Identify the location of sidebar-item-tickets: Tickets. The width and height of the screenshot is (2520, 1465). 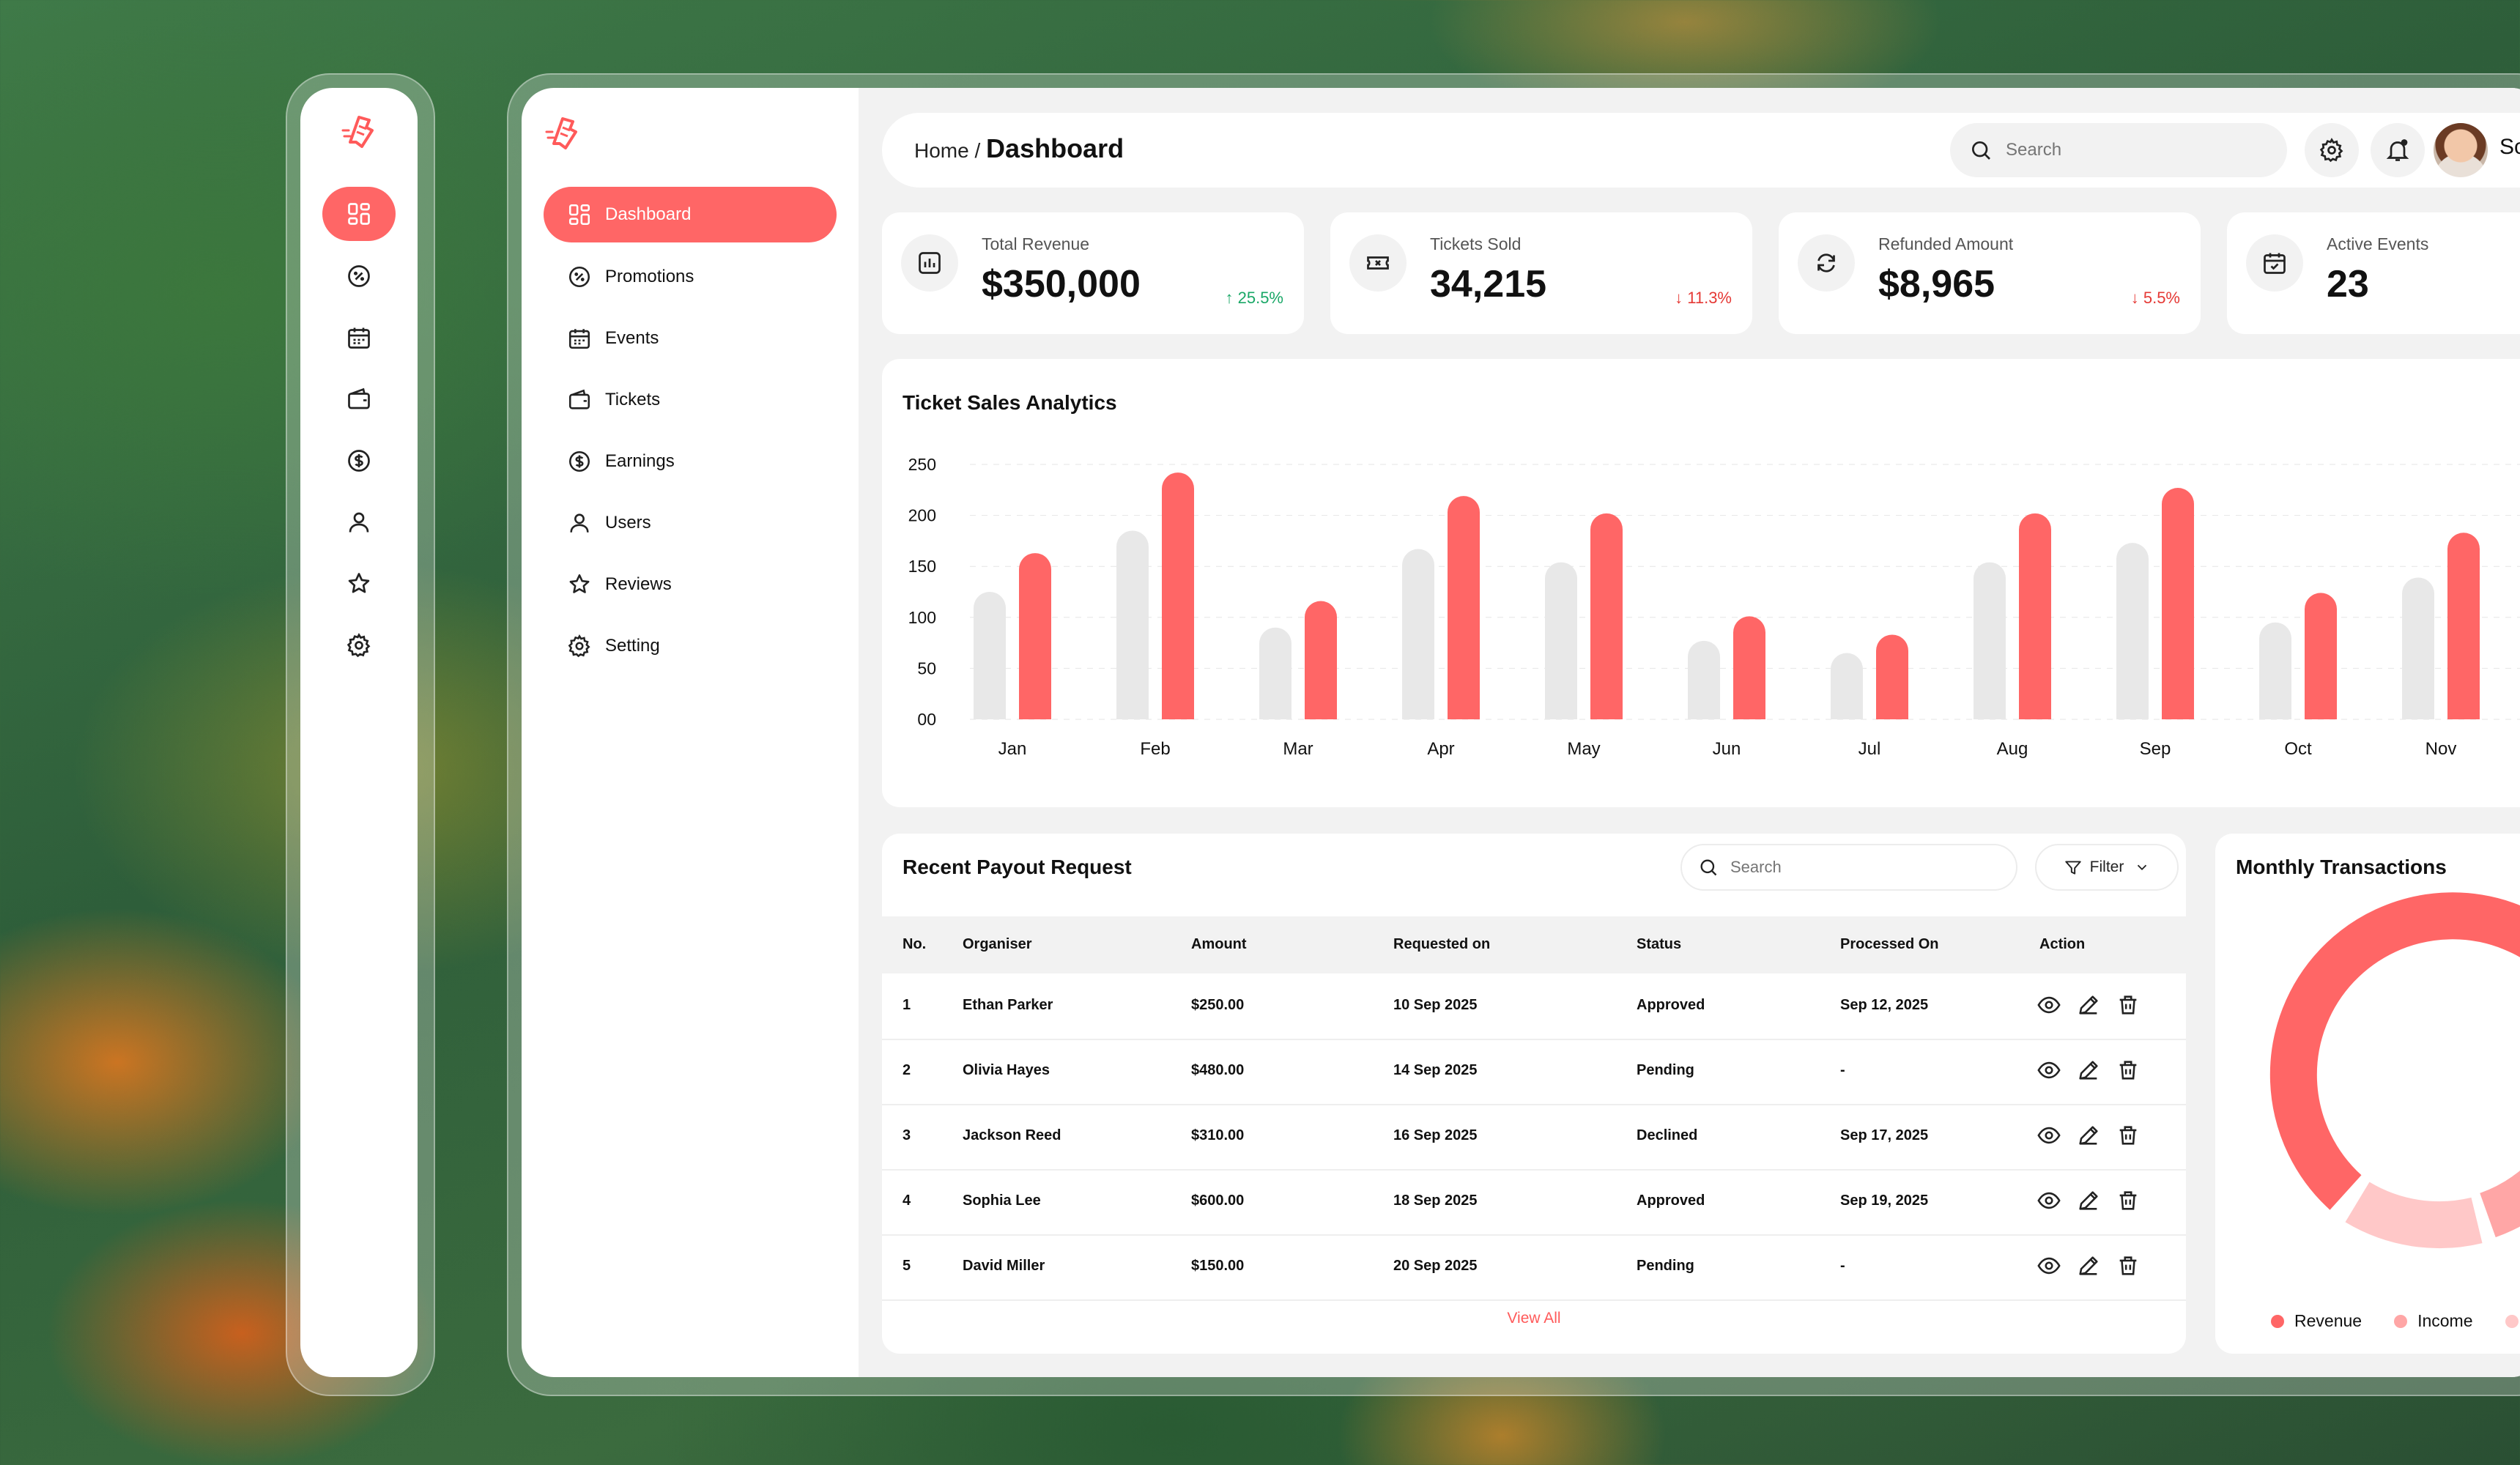
(690, 400).